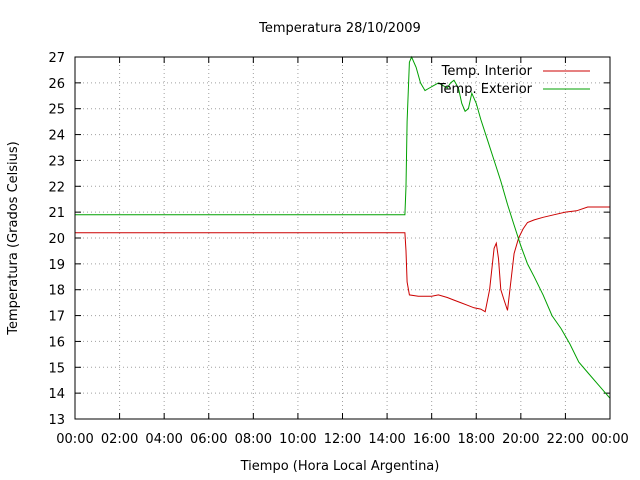 Image resolution: width=640 pixels, height=480 pixels. Describe the element at coordinates (56, 317) in the screenshot. I see `y-tick-label: 17` at that location.